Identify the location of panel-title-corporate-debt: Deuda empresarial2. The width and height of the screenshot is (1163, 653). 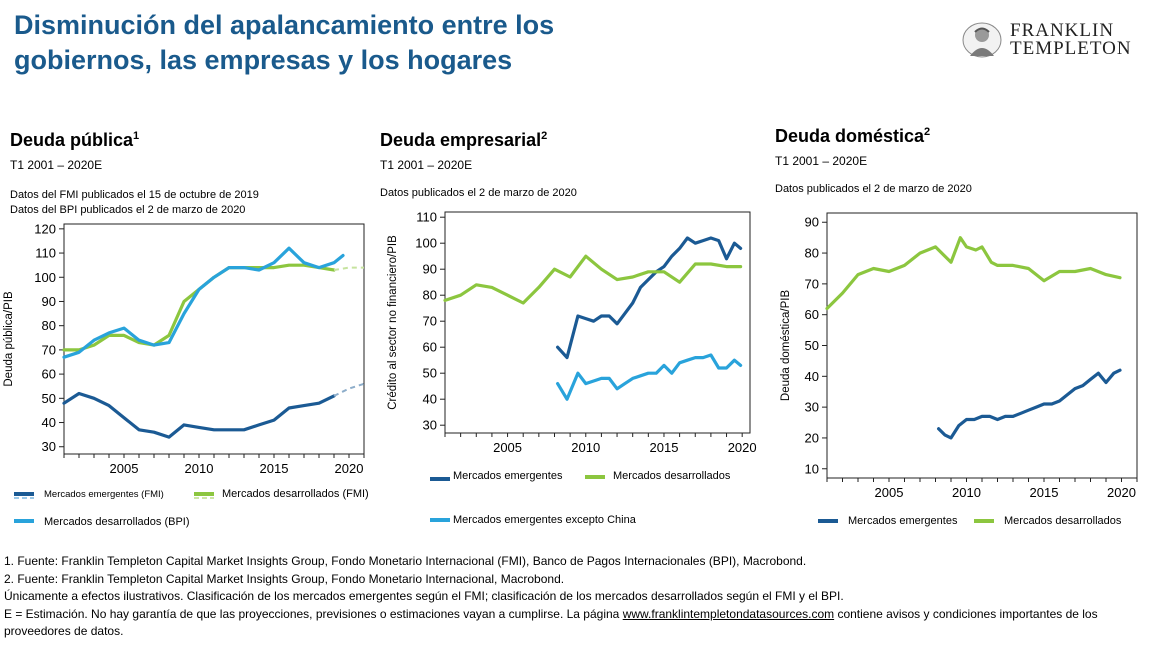
(463, 140).